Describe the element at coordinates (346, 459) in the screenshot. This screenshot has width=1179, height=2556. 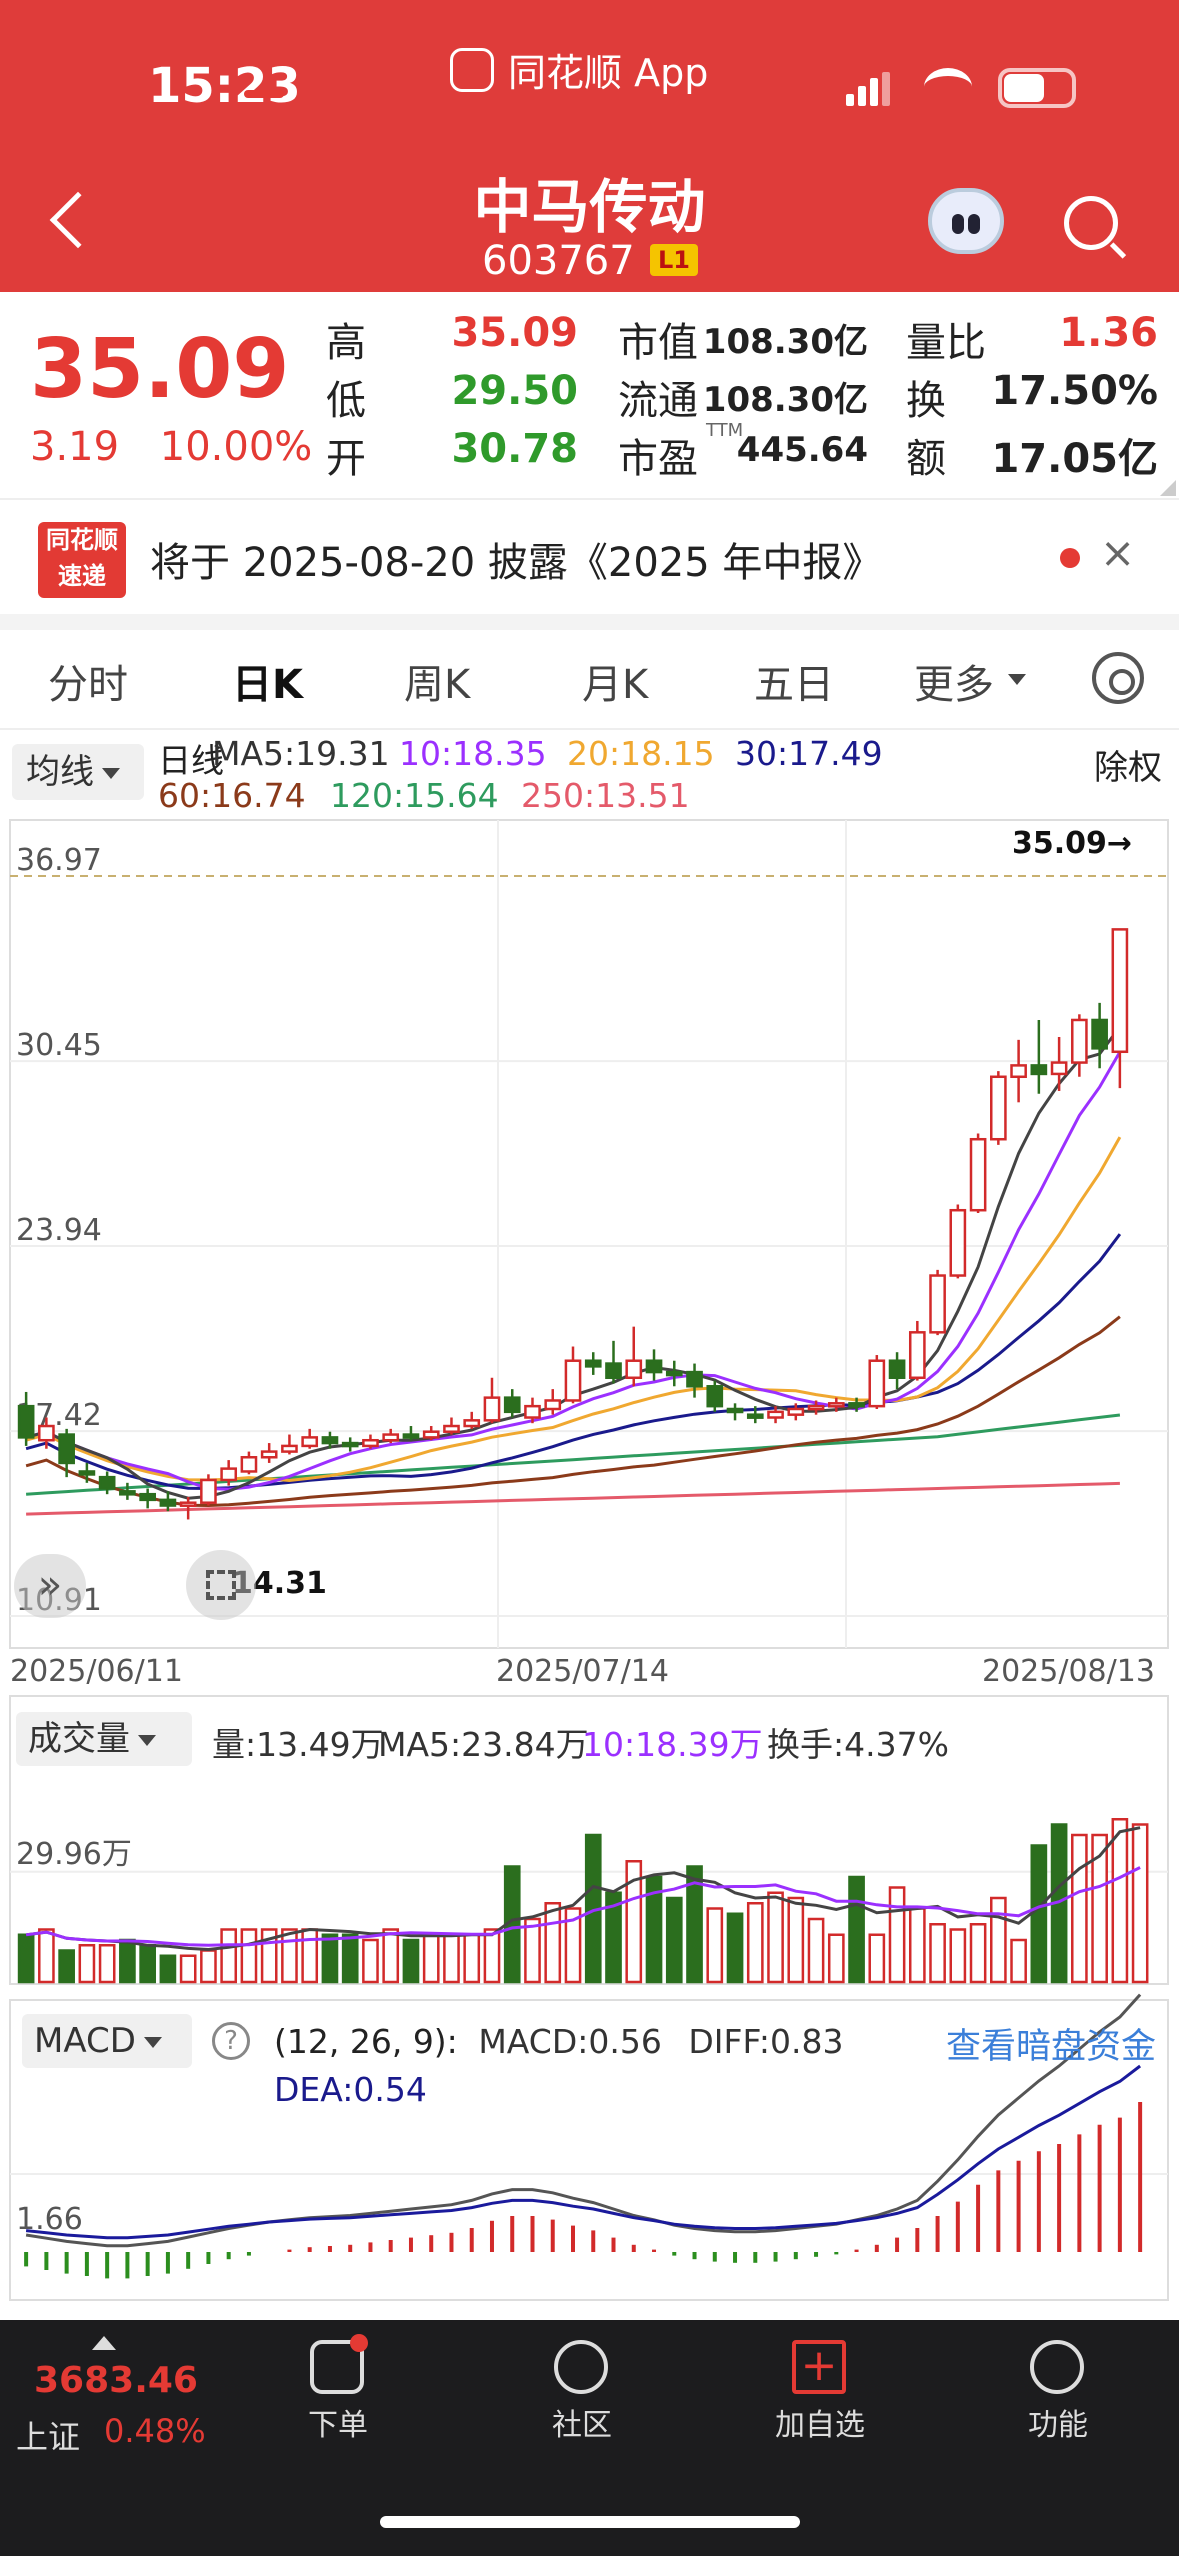
I see `quote-label: 开` at that location.